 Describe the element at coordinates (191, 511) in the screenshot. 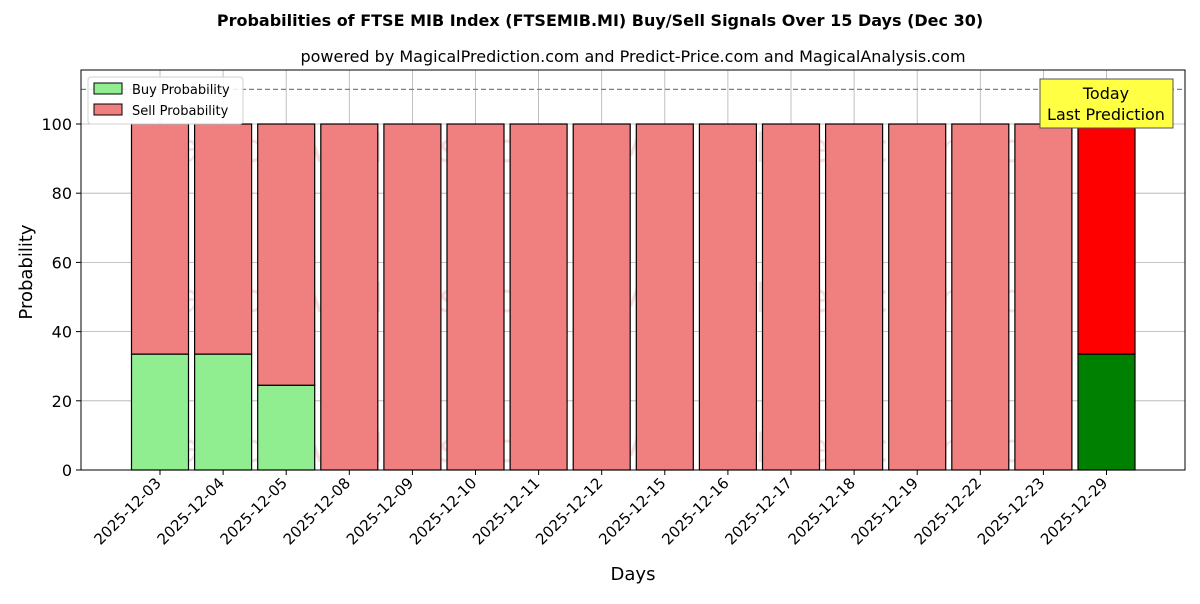

I see `x-tick-label: 2025-12-04` at that location.